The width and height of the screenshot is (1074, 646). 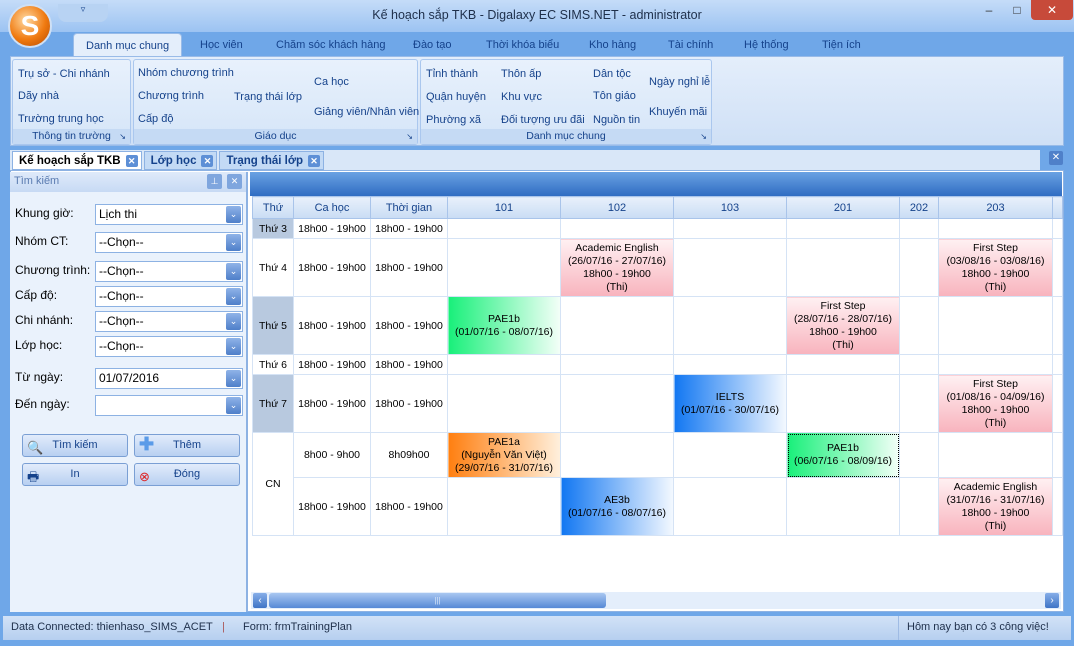 I want to click on column-header: Thời gian, so click(x=409, y=207).